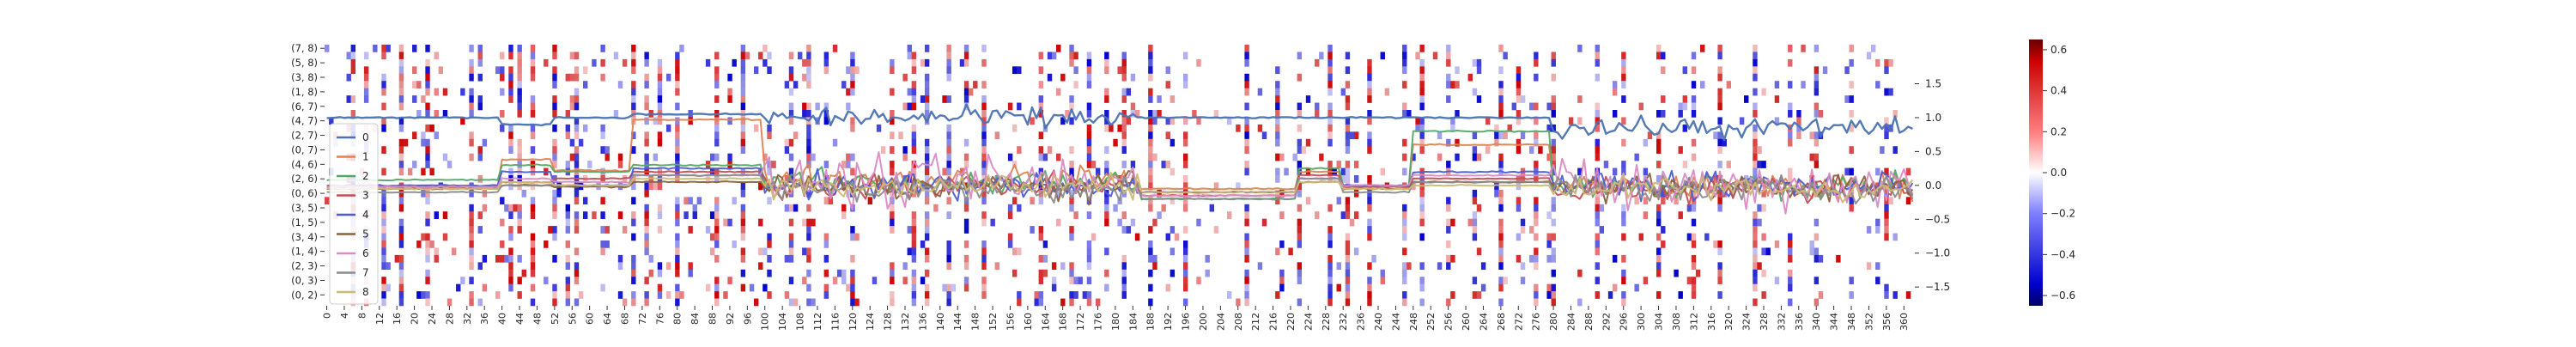 This screenshot has width=2576, height=347. I want to click on x-tick-label: 348, so click(1851, 322).